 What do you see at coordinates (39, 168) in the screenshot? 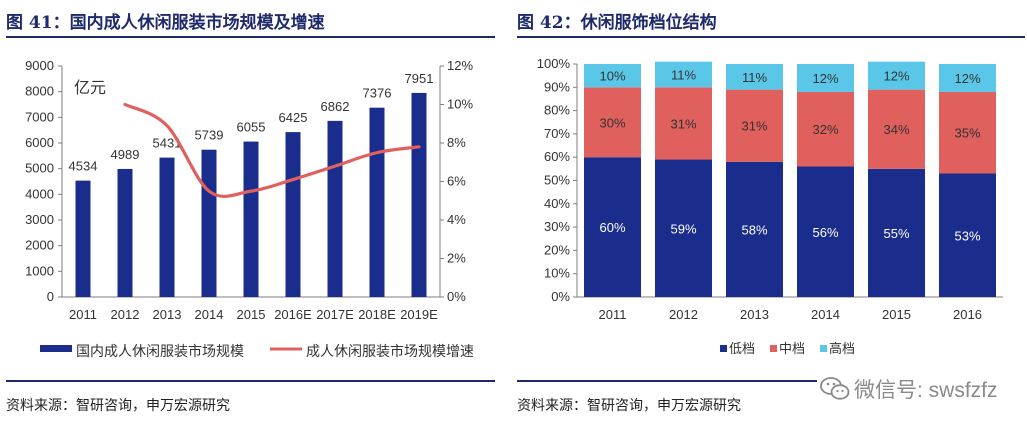
I see `left-y-tick-label: 5000` at bounding box center [39, 168].